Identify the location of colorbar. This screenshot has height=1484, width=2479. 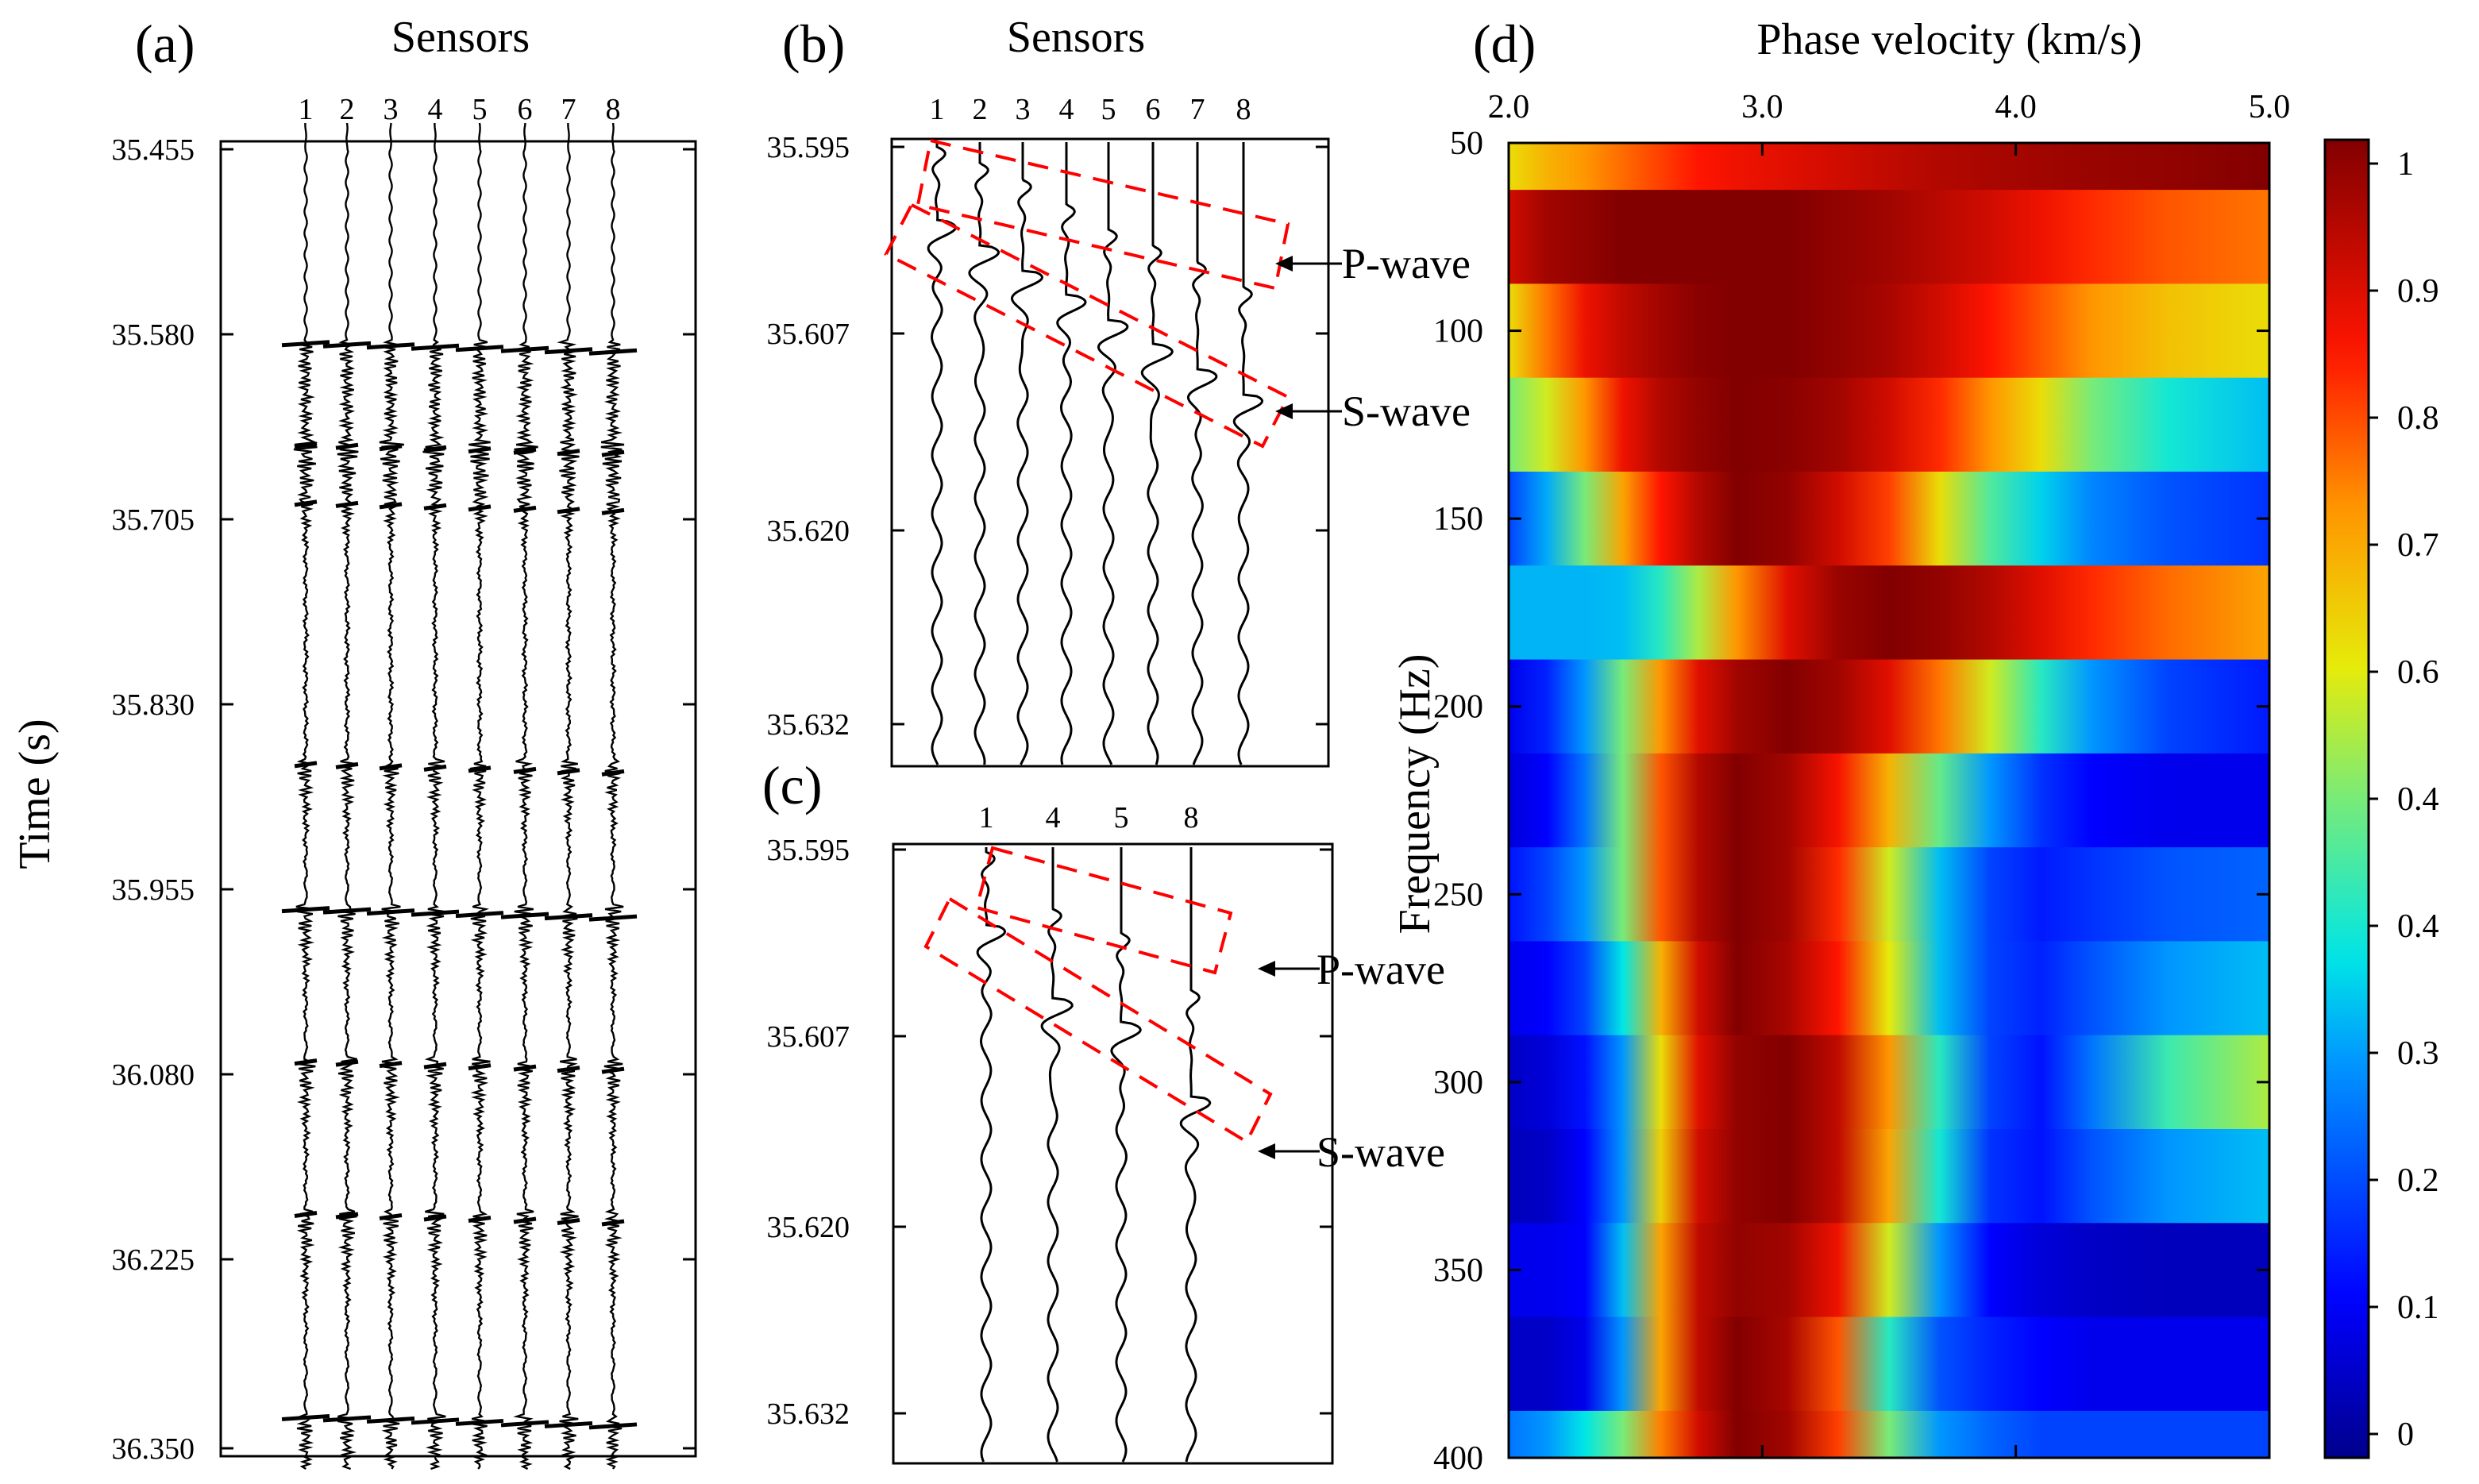
(2346, 799).